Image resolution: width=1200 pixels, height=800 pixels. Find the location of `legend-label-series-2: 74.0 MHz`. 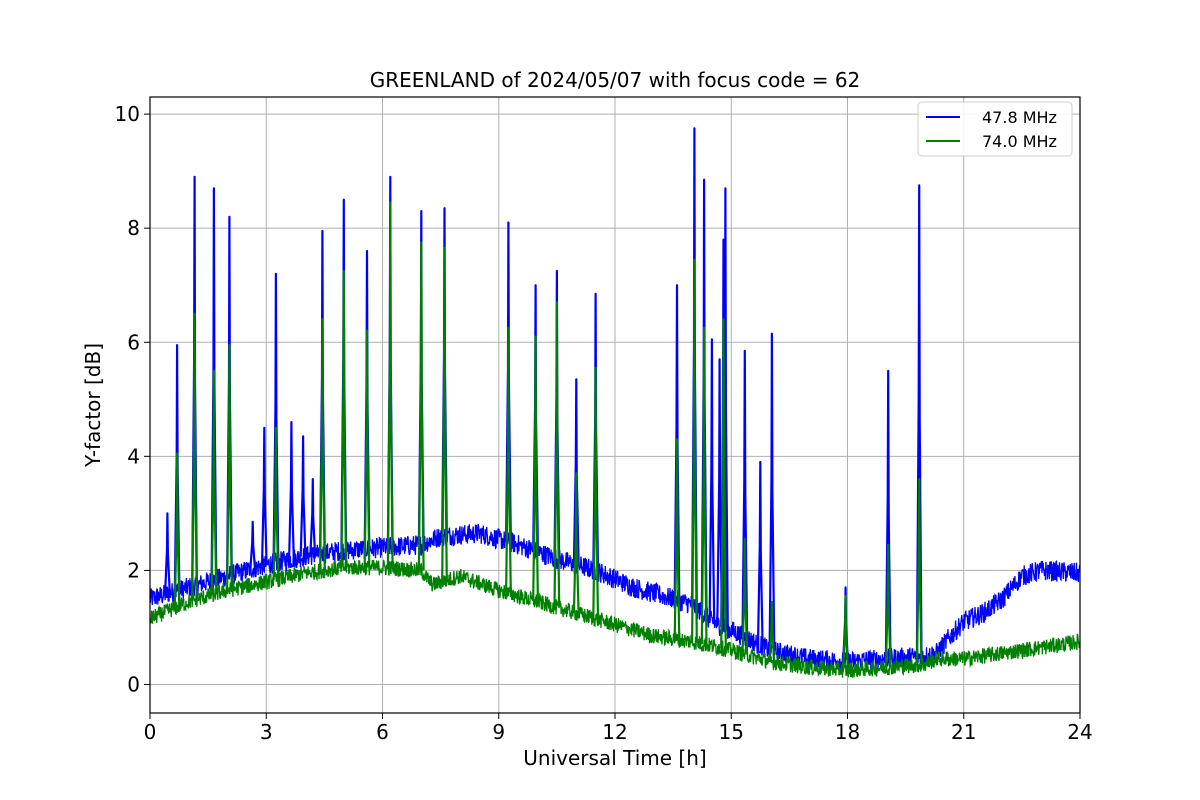

legend-label-series-2: 74.0 MHz is located at coordinates (1019, 141).